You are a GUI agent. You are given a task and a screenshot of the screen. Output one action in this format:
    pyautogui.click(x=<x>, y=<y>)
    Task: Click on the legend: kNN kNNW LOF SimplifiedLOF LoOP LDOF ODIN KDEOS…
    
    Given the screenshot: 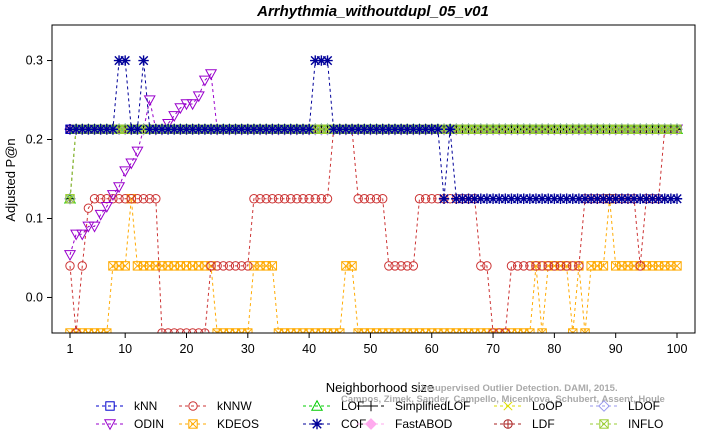 What is the action you would take?
    pyautogui.click(x=379, y=415)
    